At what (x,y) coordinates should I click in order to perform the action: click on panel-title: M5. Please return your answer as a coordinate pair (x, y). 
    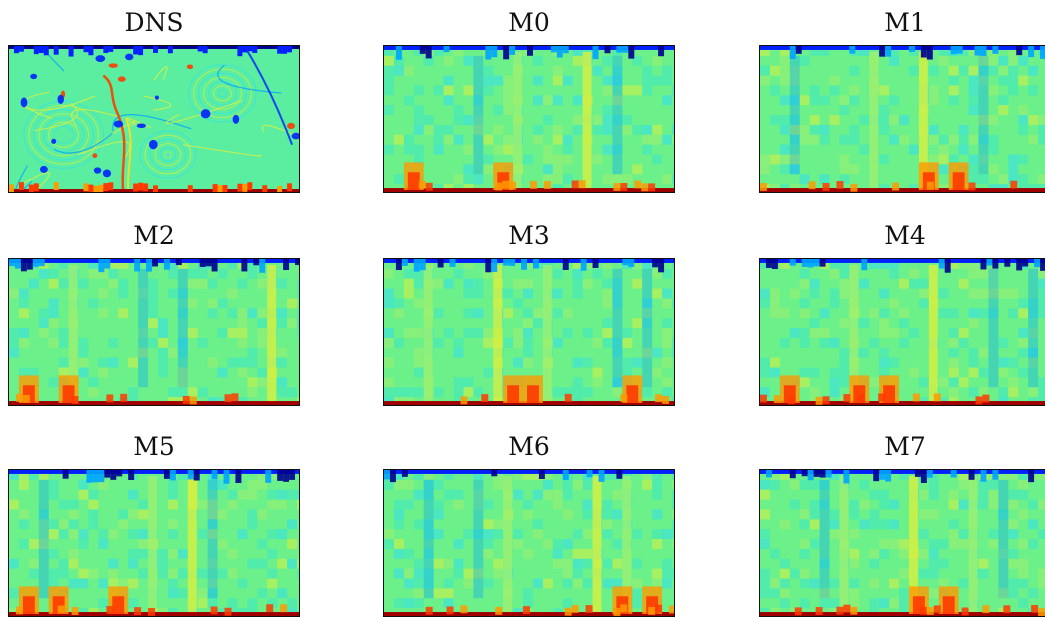
    Looking at the image, I should click on (154, 446).